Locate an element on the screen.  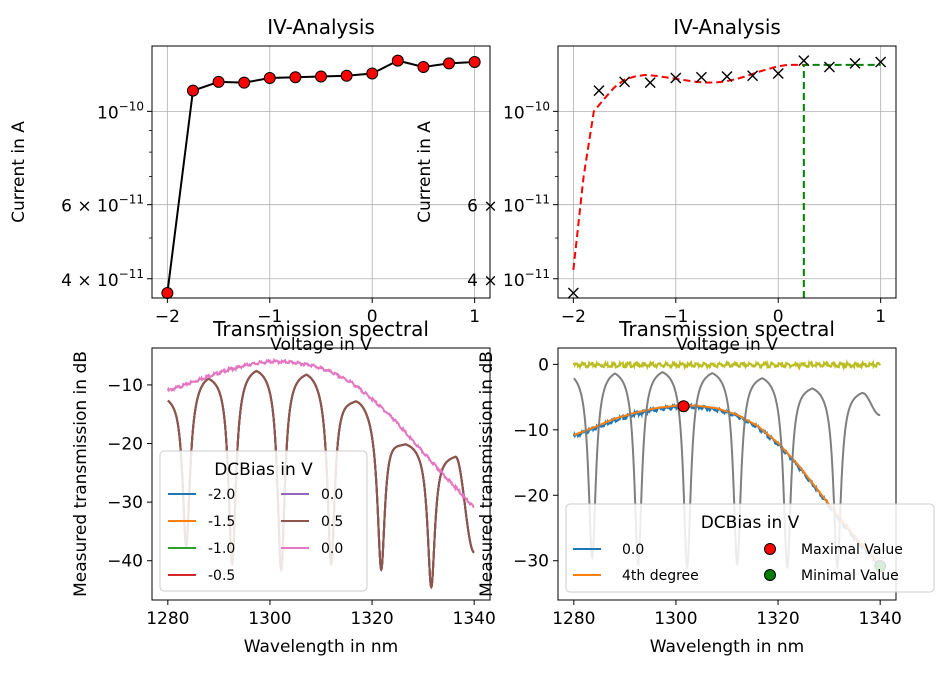
legend-label: -2.0 is located at coordinates (221, 495).